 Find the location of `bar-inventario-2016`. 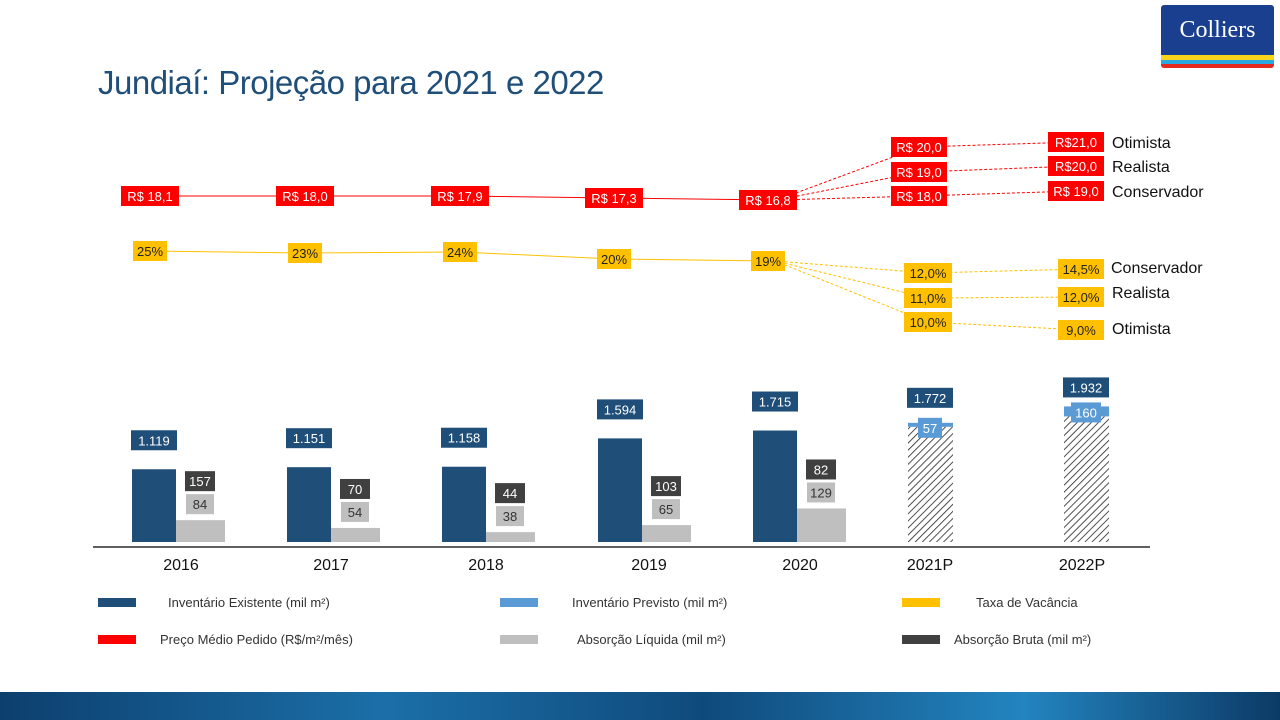

bar-inventario-2016 is located at coordinates (154, 505).